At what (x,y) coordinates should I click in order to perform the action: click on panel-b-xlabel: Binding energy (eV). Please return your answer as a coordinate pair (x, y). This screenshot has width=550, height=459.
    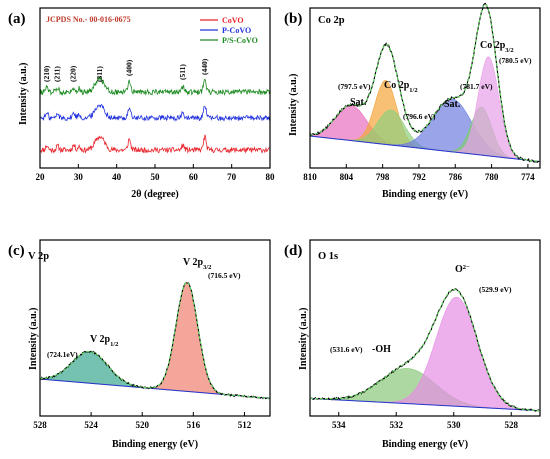
    Looking at the image, I should click on (425, 194).